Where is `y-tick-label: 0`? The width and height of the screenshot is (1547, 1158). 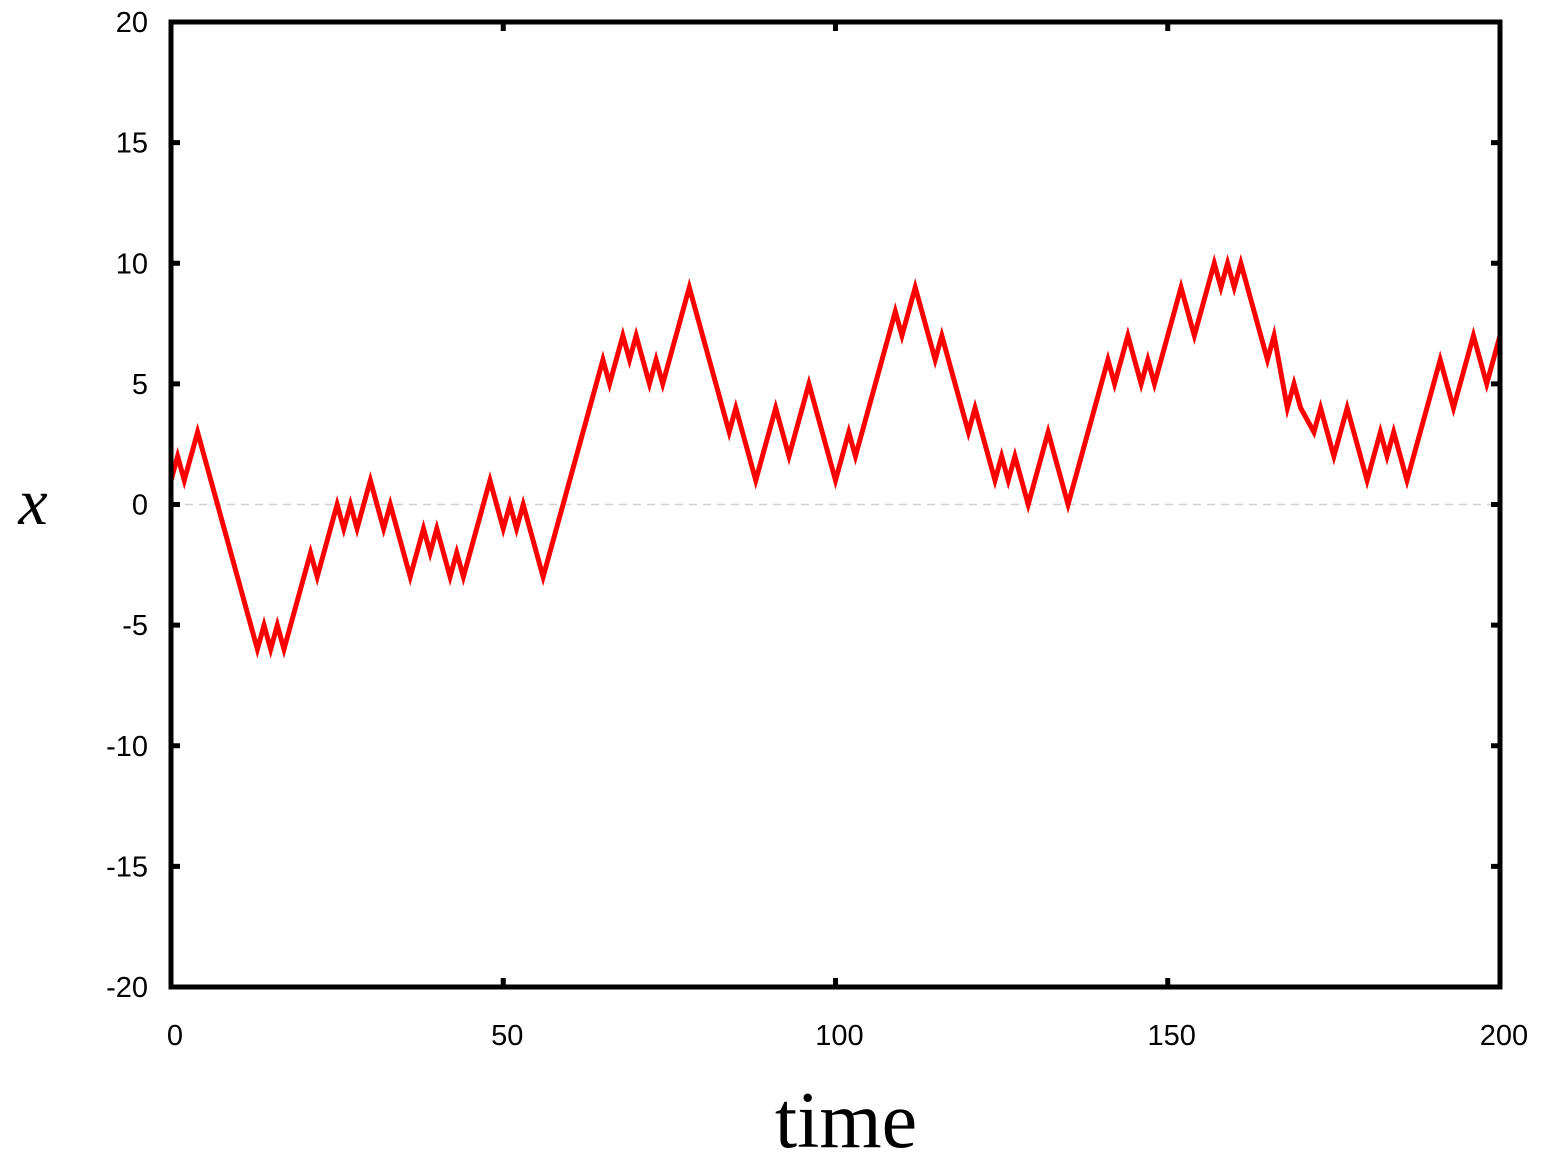 y-tick-label: 0 is located at coordinates (140, 506).